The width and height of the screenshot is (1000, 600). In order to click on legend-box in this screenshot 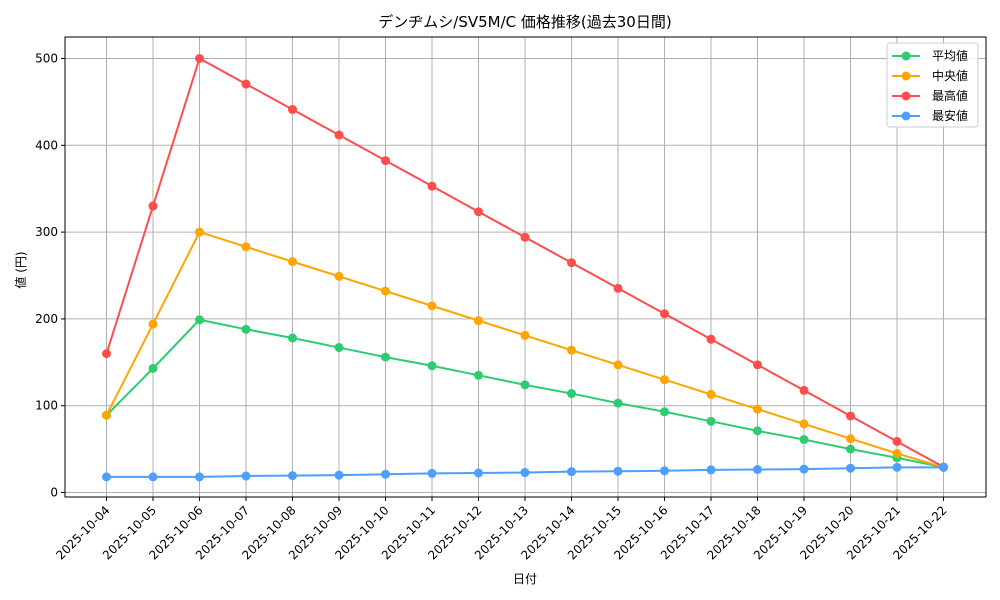, I will do `click(932, 85)`.